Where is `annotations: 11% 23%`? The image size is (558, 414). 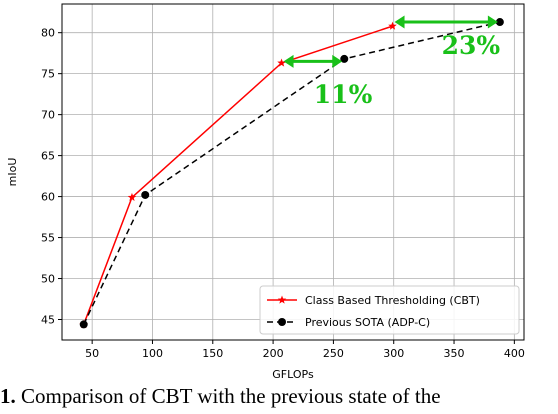 annotations: 11% 23% is located at coordinates (392, 62).